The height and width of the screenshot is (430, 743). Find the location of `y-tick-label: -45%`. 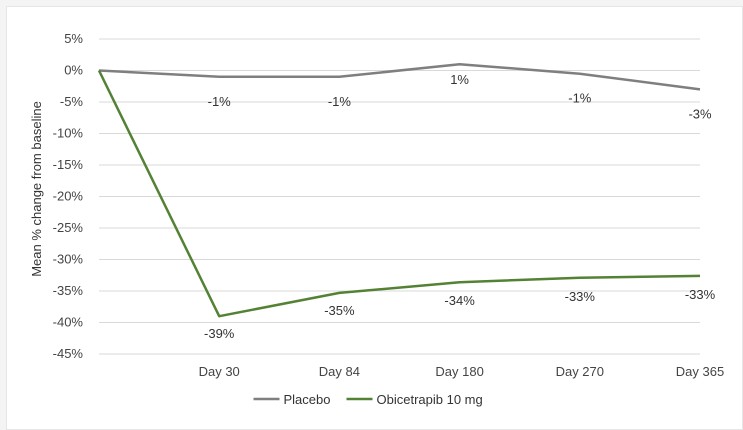

y-tick-label: -45% is located at coordinates (68, 353).